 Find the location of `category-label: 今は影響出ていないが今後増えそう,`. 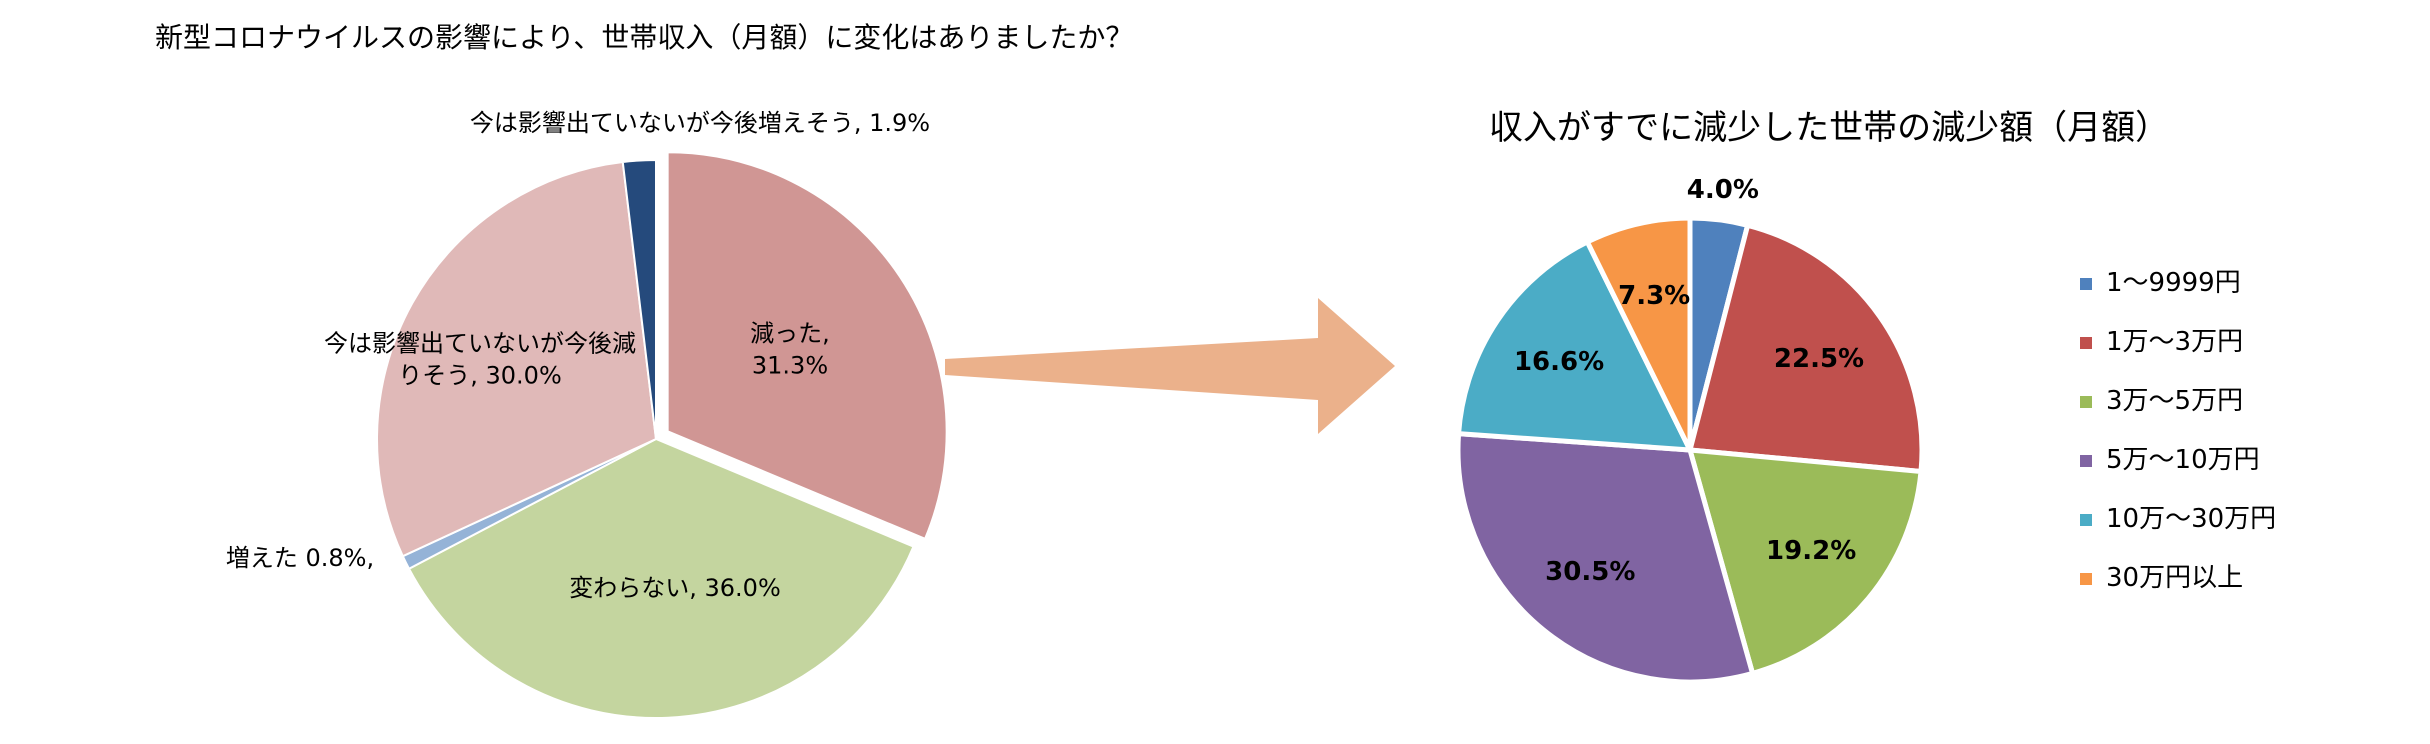

category-label: 今は影響出ていないが今後増えそう, is located at coordinates (665, 122).